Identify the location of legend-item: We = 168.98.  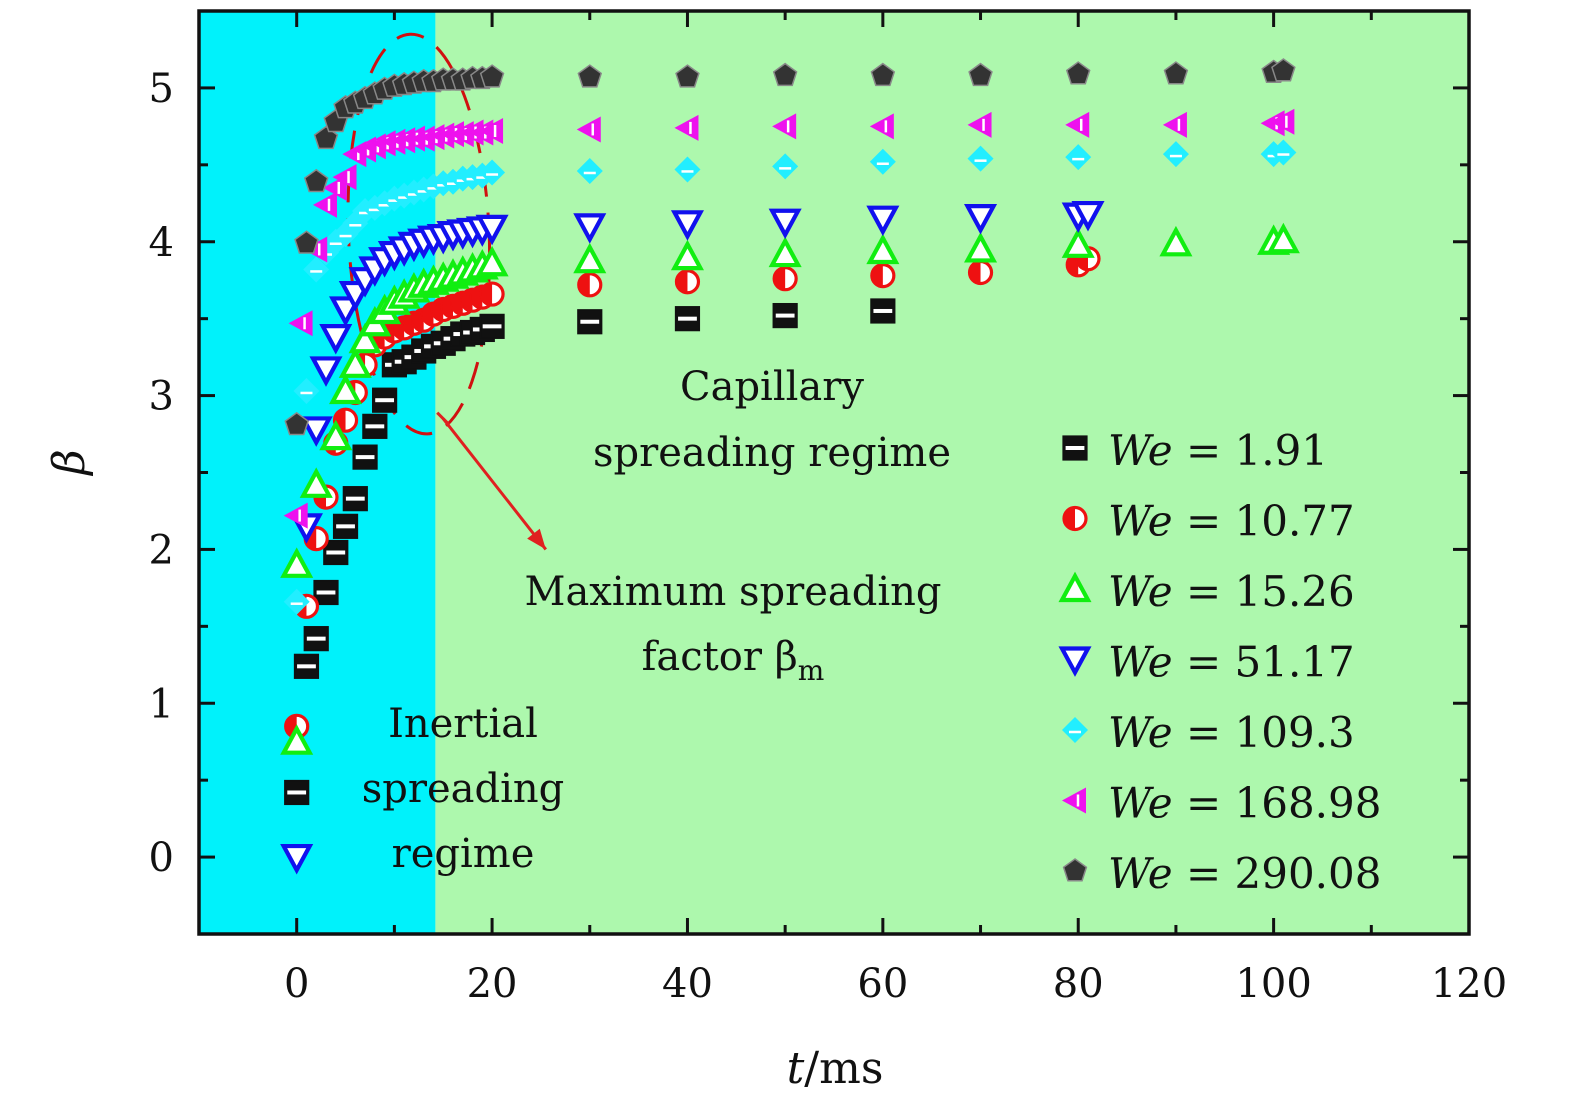
(1221, 803).